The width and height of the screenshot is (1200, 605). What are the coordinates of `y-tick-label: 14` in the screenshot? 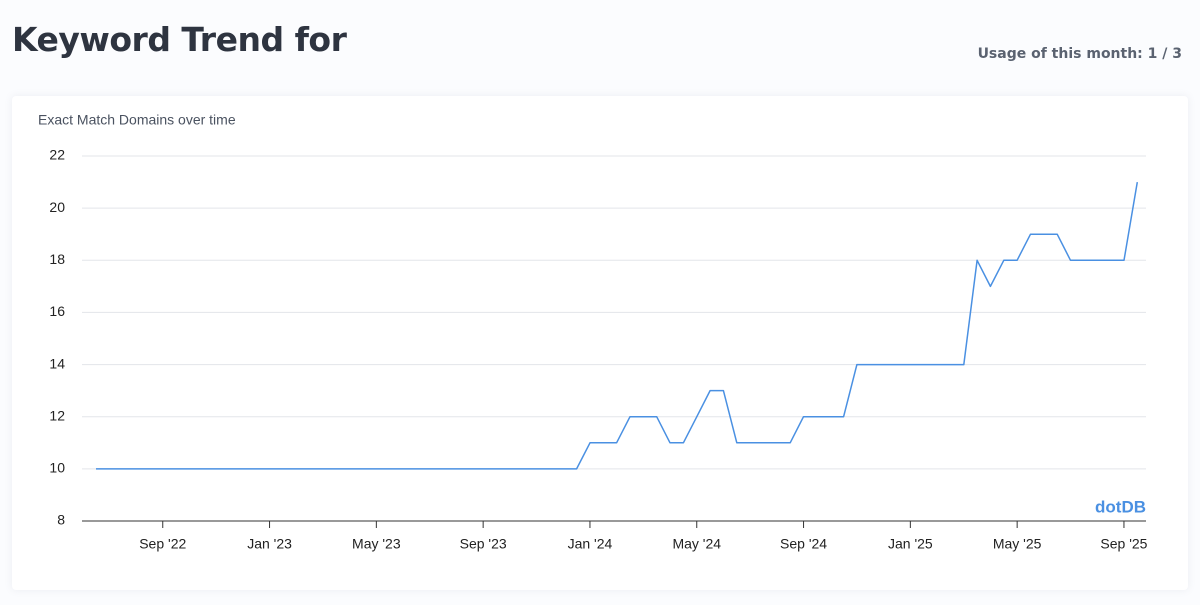 It's located at (57, 363).